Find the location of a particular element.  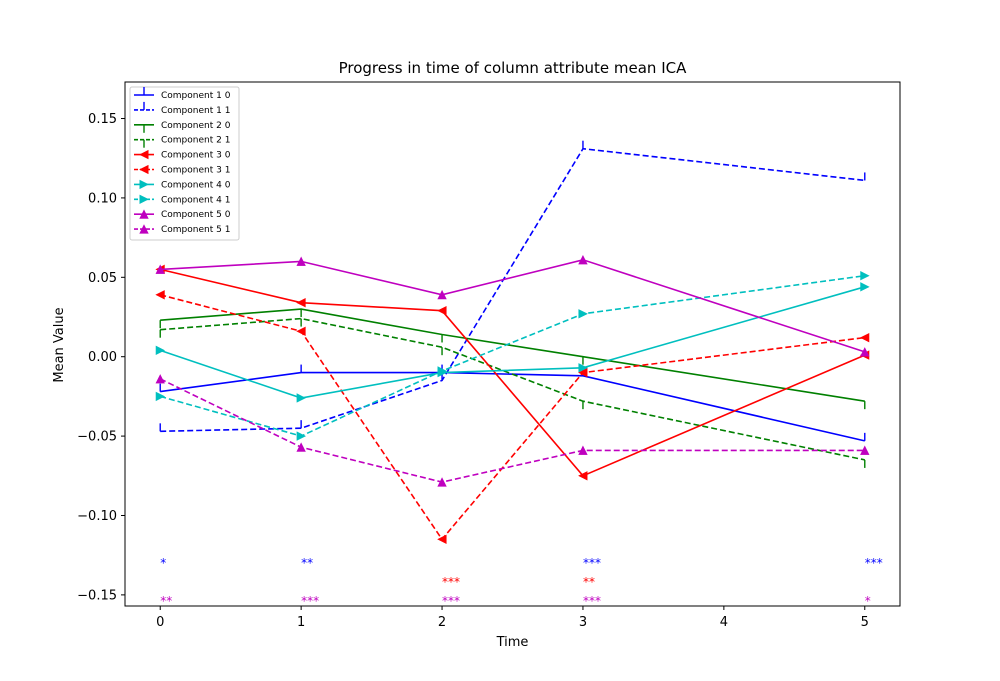

legend-box is located at coordinates (184, 163).